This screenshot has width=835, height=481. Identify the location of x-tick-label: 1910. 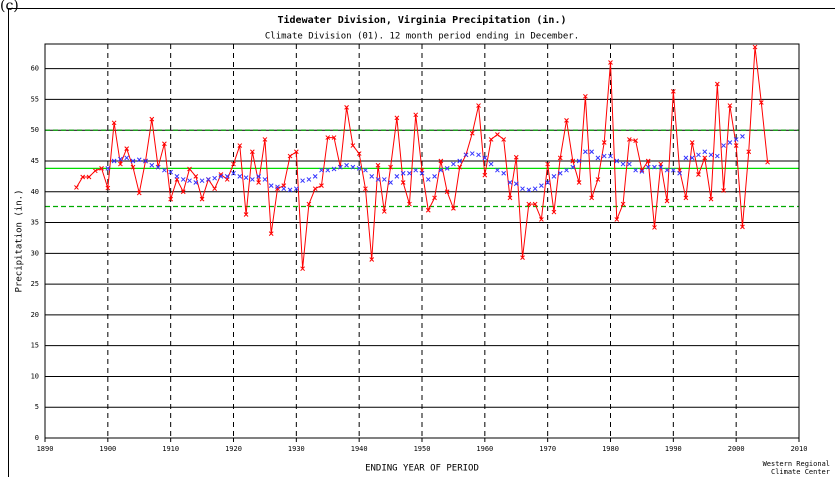
(170, 449).